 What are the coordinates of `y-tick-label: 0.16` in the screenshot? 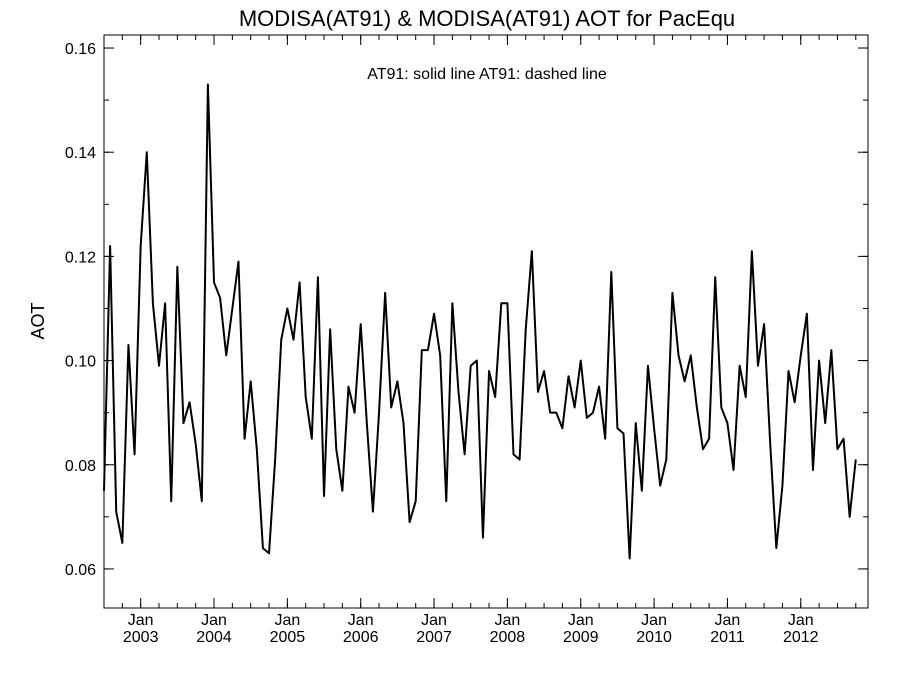 It's located at (80, 49).